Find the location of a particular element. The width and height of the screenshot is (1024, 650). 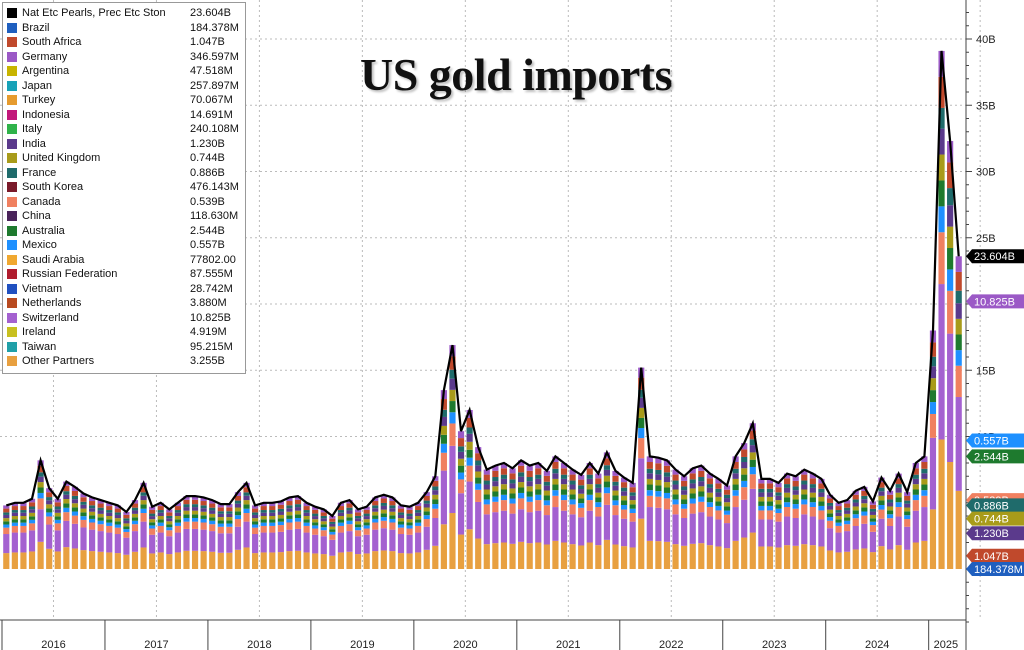

legend-value: 346.597M is located at coordinates (214, 56).